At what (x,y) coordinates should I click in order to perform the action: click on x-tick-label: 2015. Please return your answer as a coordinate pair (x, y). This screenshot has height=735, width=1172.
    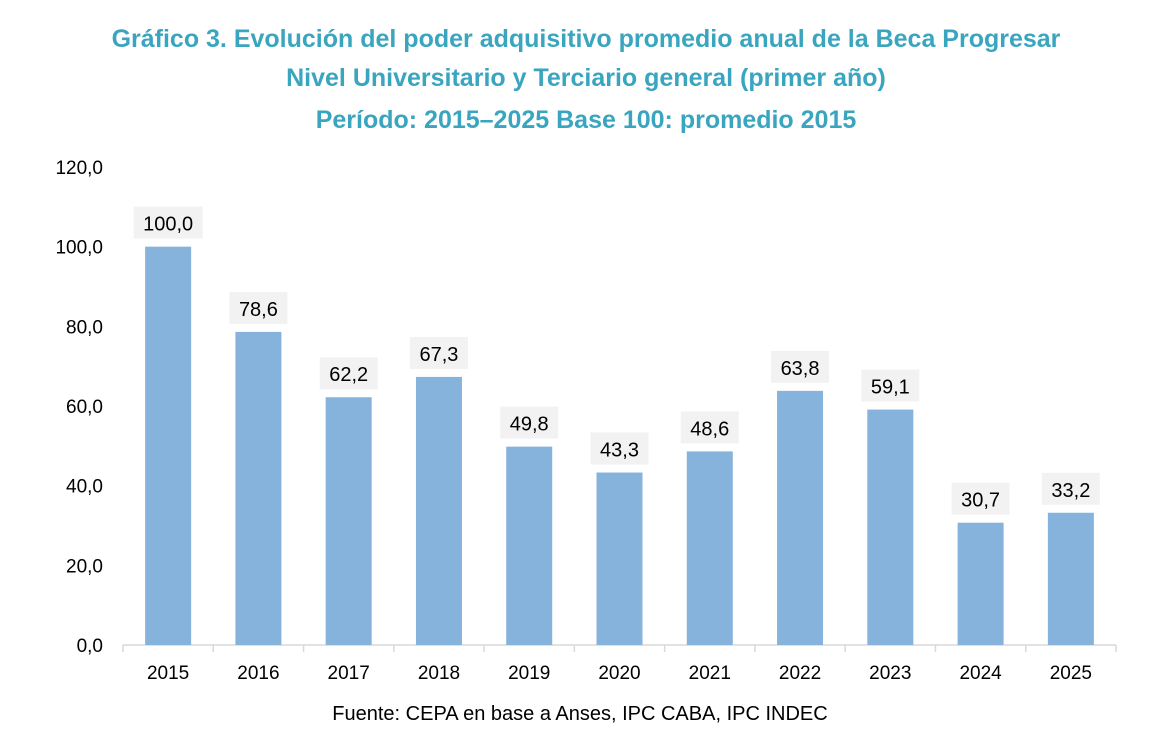
    Looking at the image, I should click on (168, 673).